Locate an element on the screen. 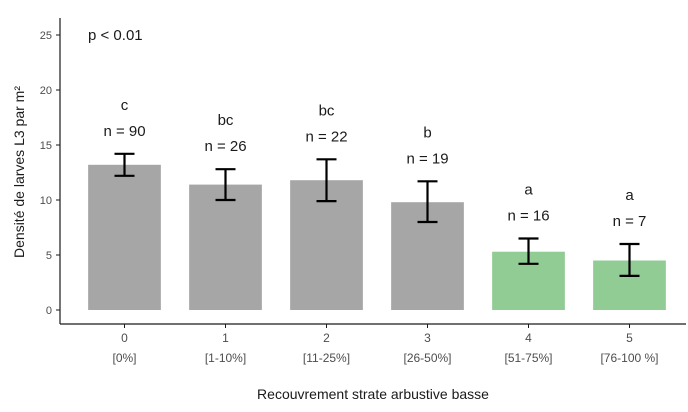  significance-letter: c is located at coordinates (125, 105).